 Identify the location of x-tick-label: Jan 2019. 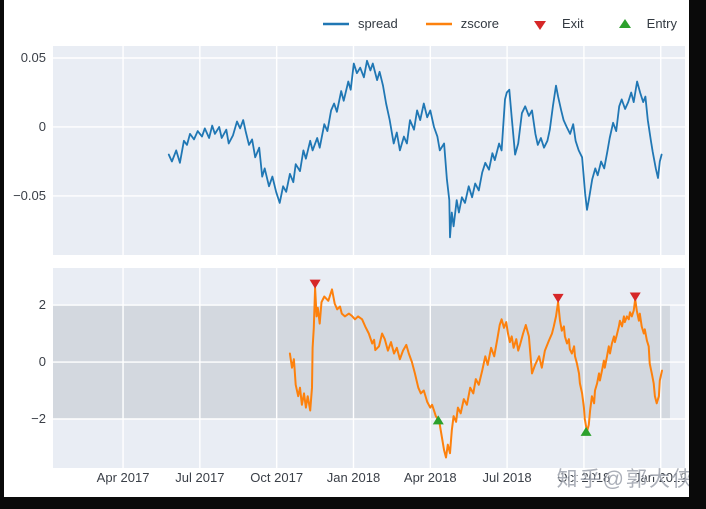
(660, 477).